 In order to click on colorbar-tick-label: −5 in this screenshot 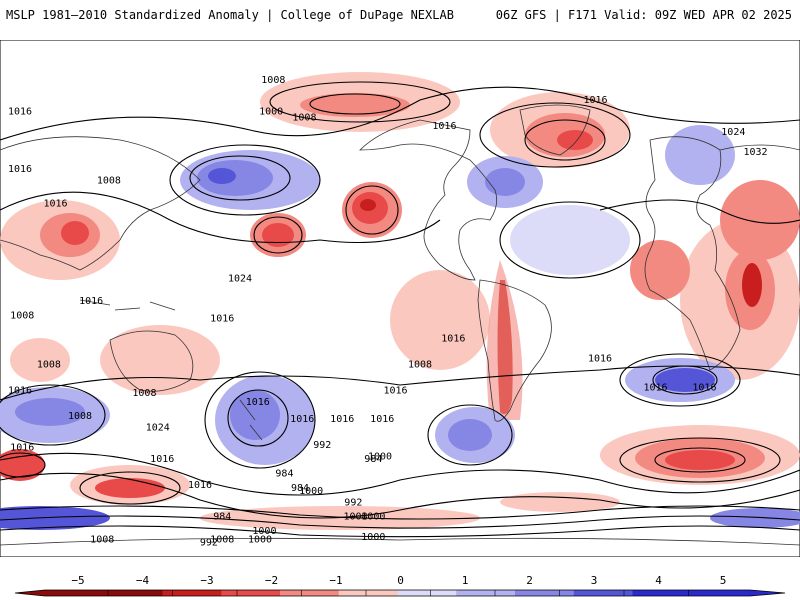, I will do `click(77, 580)`.